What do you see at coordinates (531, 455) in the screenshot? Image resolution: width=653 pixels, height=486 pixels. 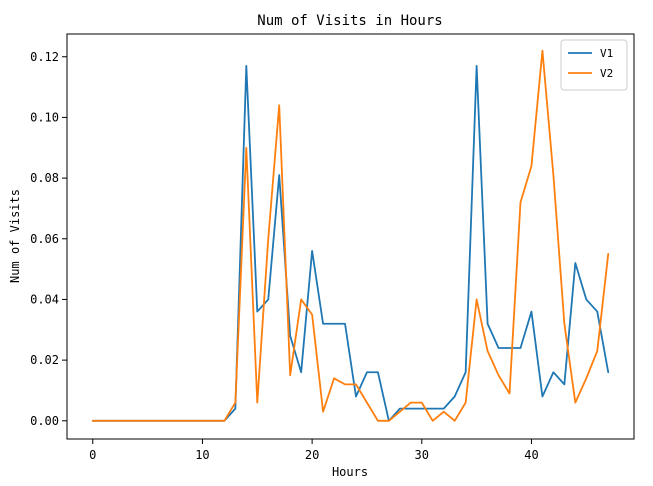 I see `x-tick-label: 40` at bounding box center [531, 455].